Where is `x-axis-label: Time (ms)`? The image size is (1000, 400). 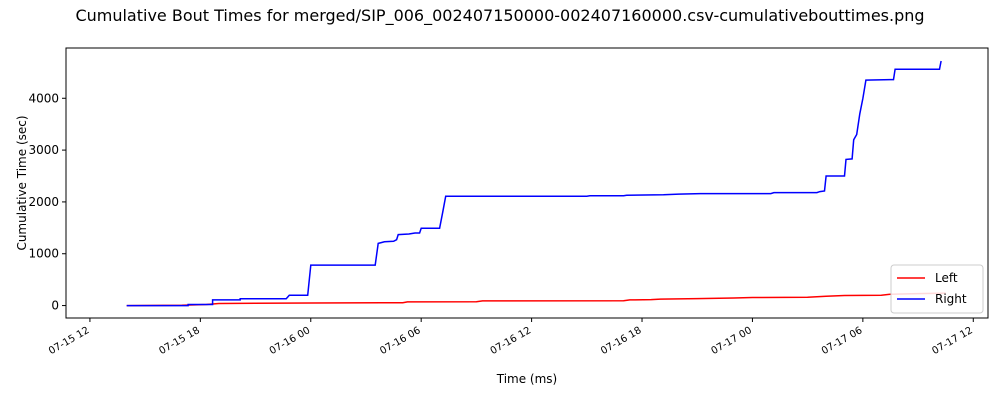 x-axis-label: Time (ms) is located at coordinates (527, 379).